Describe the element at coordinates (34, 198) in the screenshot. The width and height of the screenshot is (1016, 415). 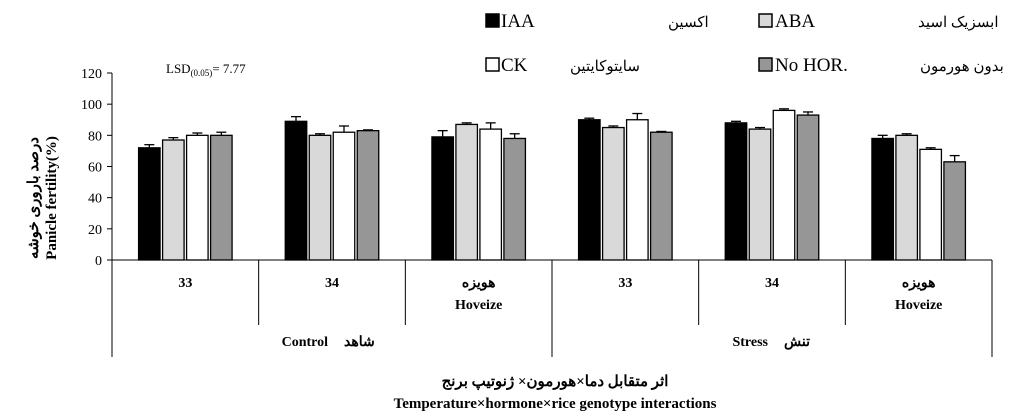
I see `y-axis-title-fa: درصد باروری خوشه` at that location.